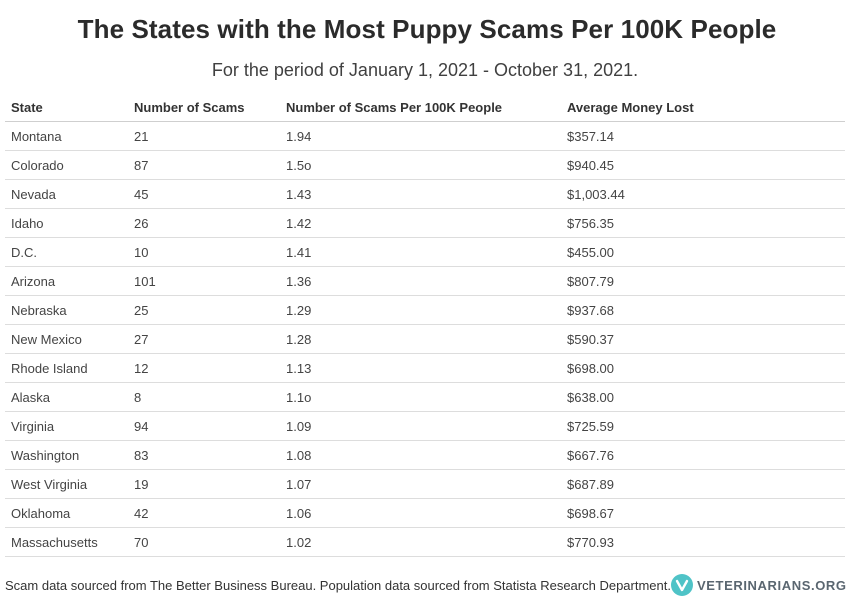 The image size is (854, 605). Describe the element at coordinates (703, 107) in the screenshot. I see `column-header-average-money-lost: Average Money Lost` at that location.